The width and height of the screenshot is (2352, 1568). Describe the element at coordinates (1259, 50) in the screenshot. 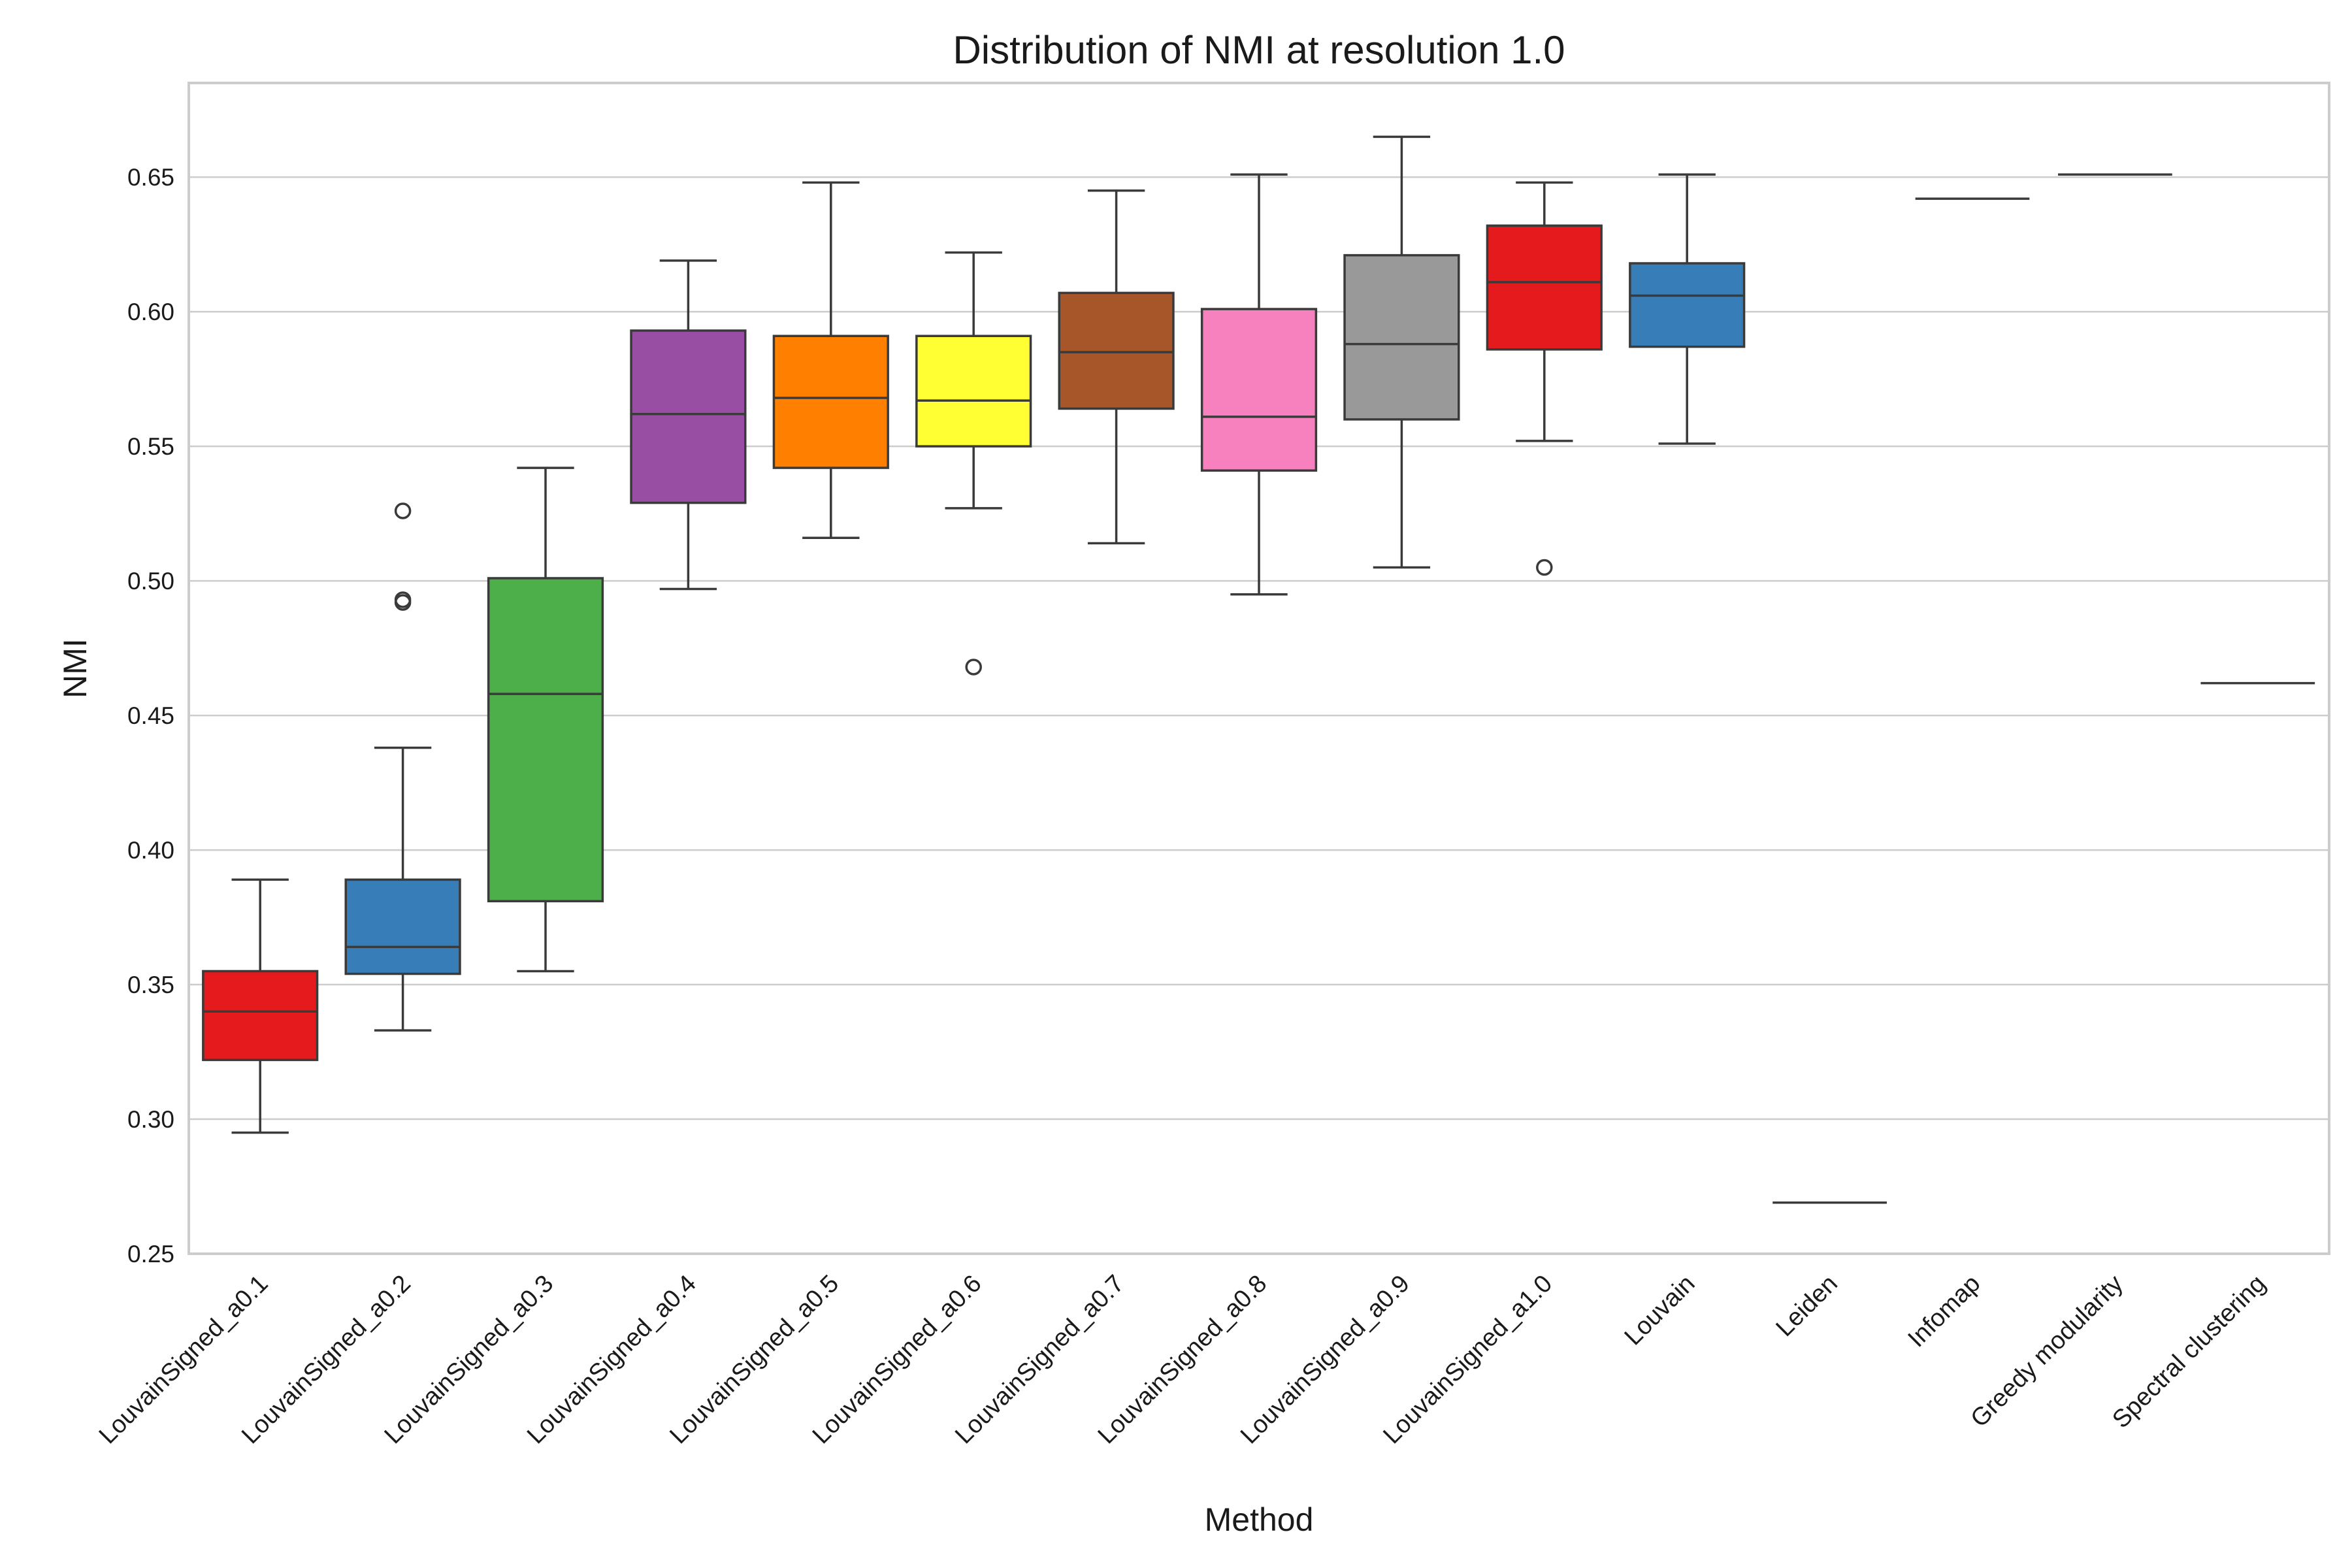

I see `chart-title: Distribution of NMI at resolution 1.0` at that location.